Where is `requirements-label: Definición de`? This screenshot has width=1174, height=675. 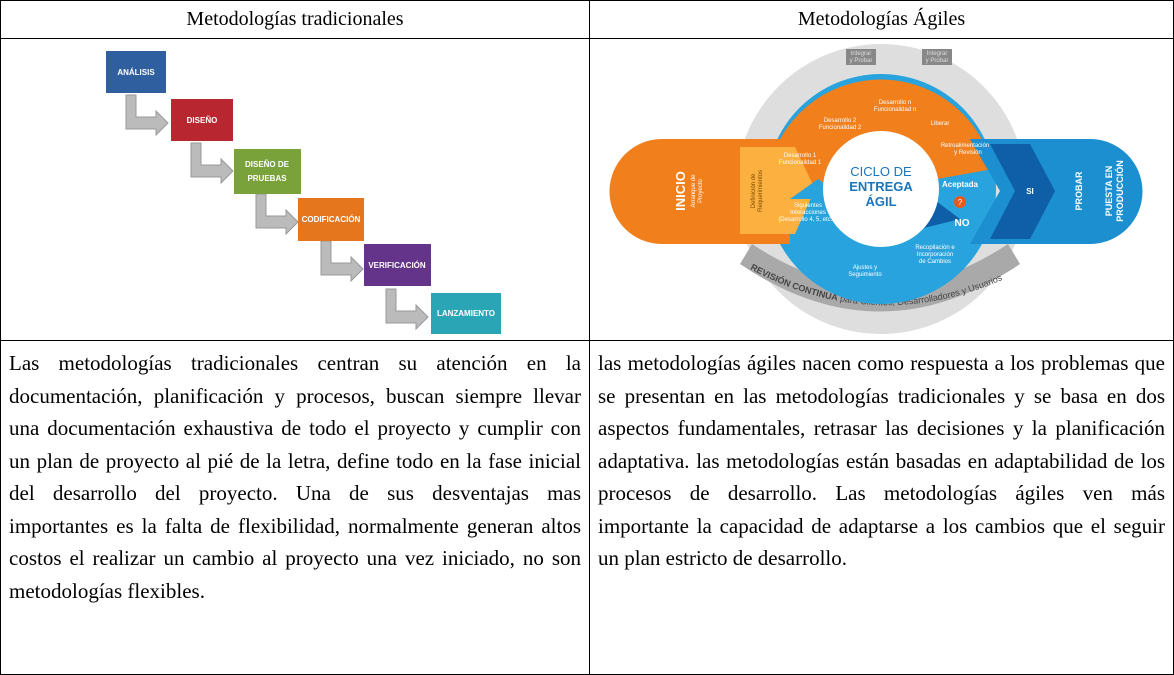
requirements-label: Definición de is located at coordinates (754, 190).